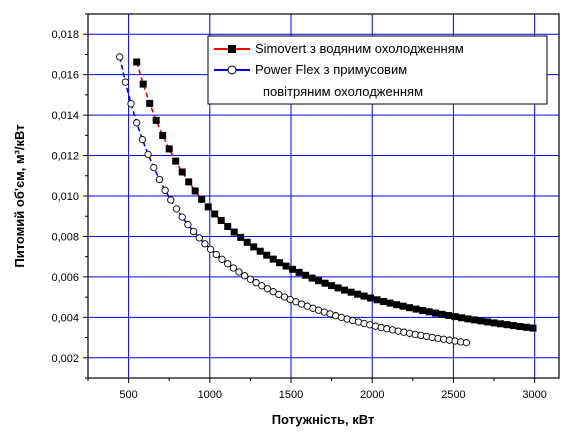 The image size is (574, 432). I want to click on legend-box, so click(377, 70).